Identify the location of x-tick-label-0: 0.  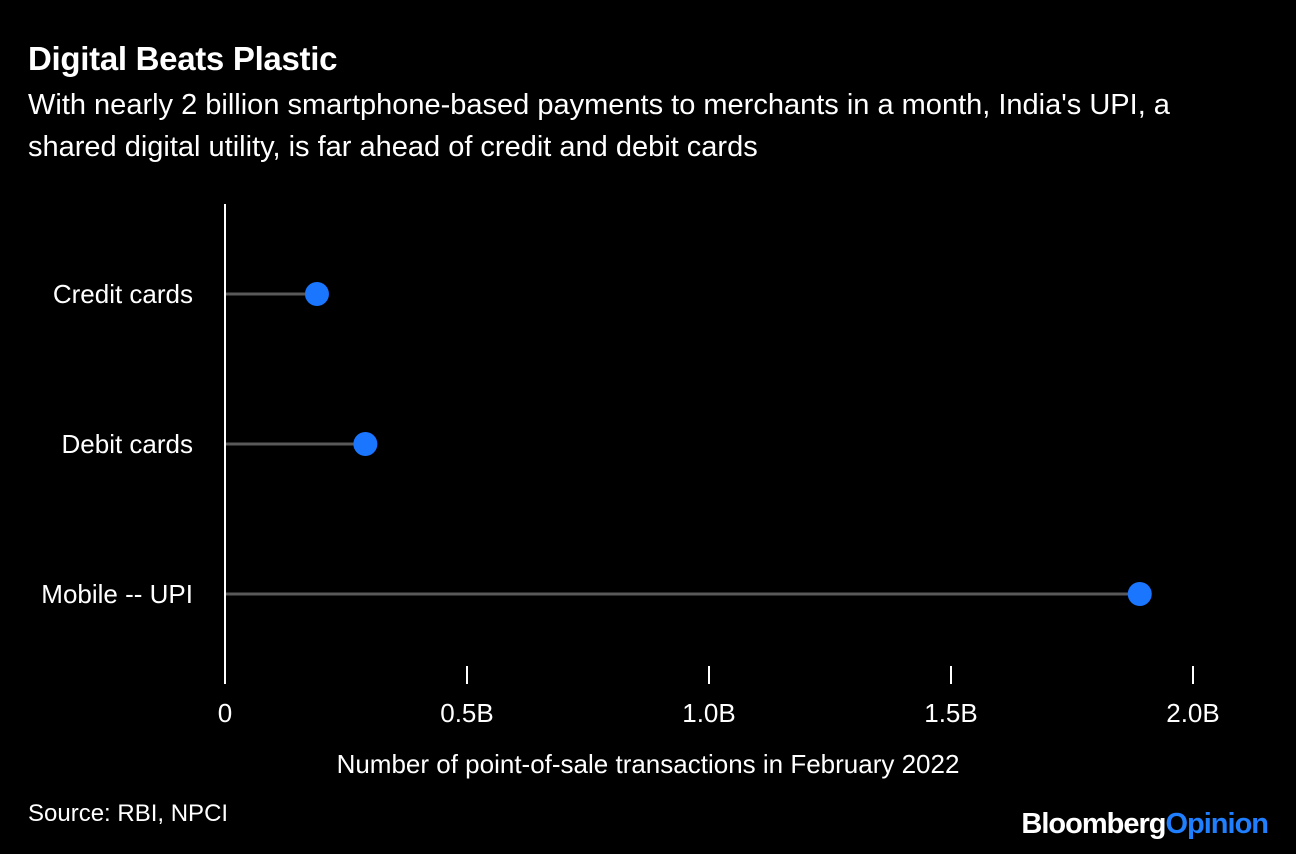
(225, 713).